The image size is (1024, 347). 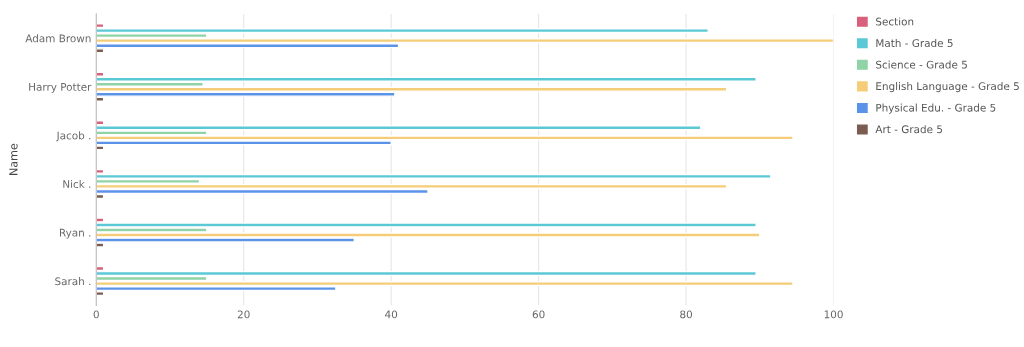 I want to click on legend-label: Science - Grade 5, so click(x=921, y=64).